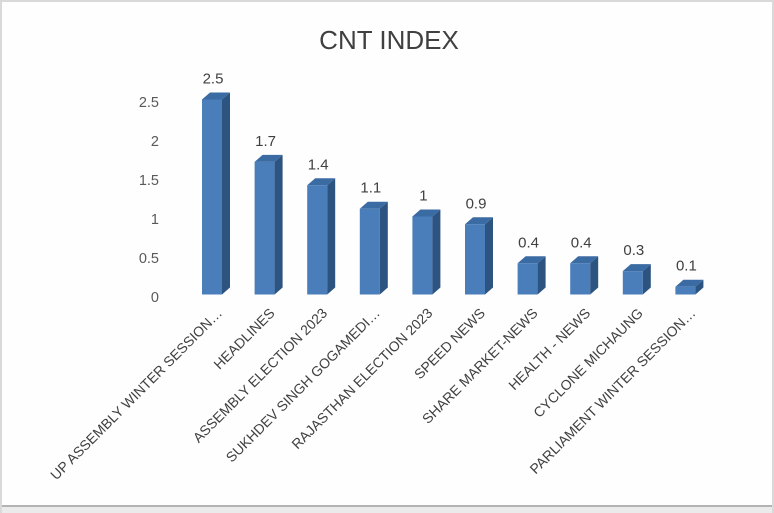 The width and height of the screenshot is (774, 513). I want to click on y-tick-label: 1.5, so click(149, 181).